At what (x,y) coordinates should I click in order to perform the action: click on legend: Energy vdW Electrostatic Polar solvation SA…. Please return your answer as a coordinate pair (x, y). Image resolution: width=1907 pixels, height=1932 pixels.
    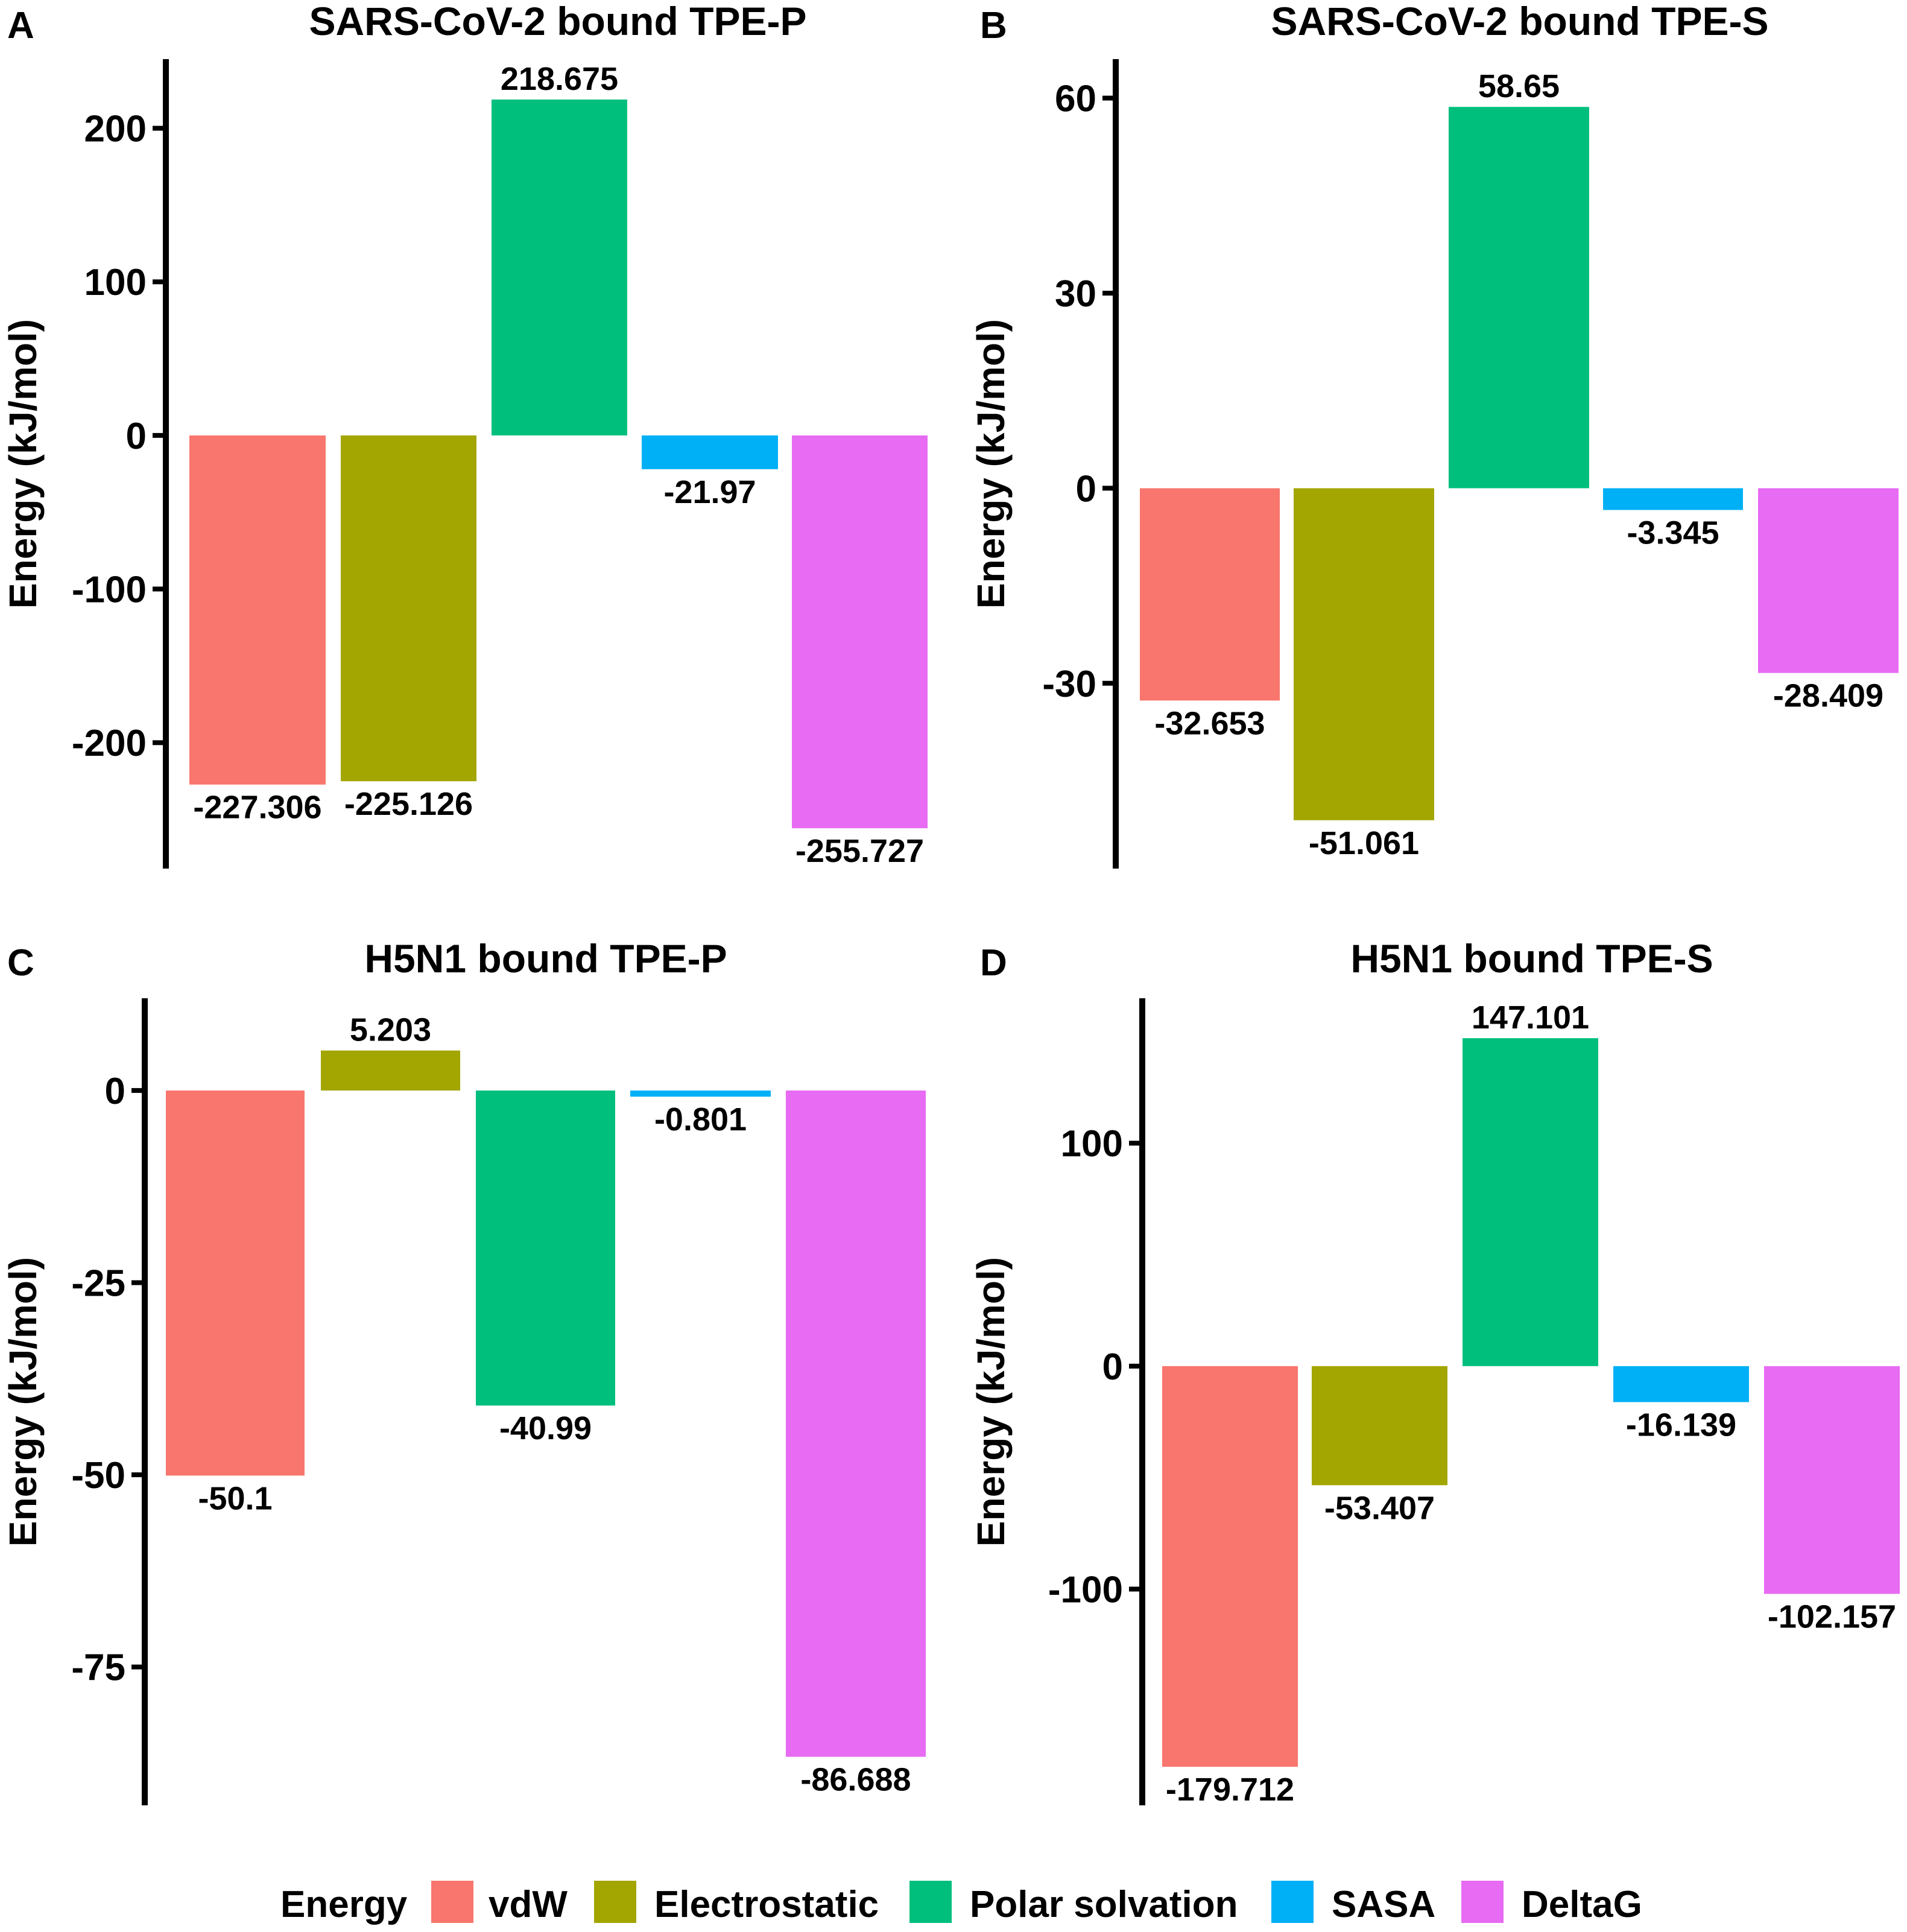
    Looking at the image, I should click on (961, 1903).